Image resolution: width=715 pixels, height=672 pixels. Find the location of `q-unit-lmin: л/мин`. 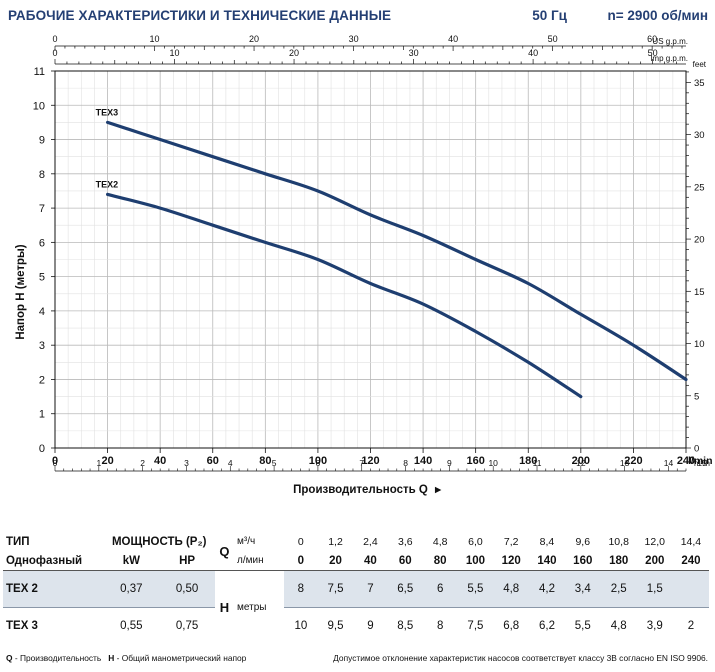

q-unit-lmin: л/мин is located at coordinates (250, 560).